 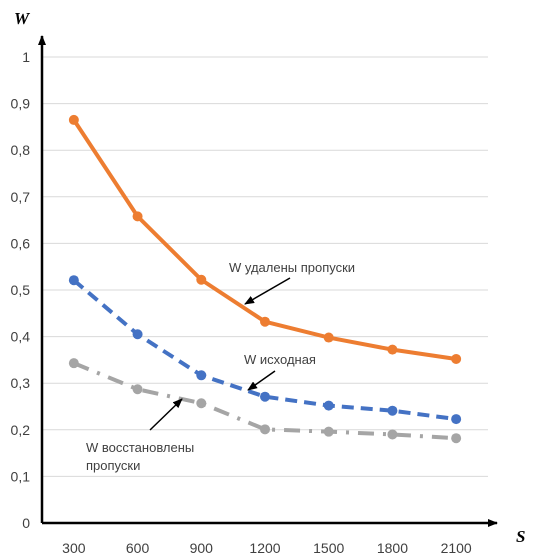 I want to click on y-tick-label: 0,9, so click(x=21, y=104).